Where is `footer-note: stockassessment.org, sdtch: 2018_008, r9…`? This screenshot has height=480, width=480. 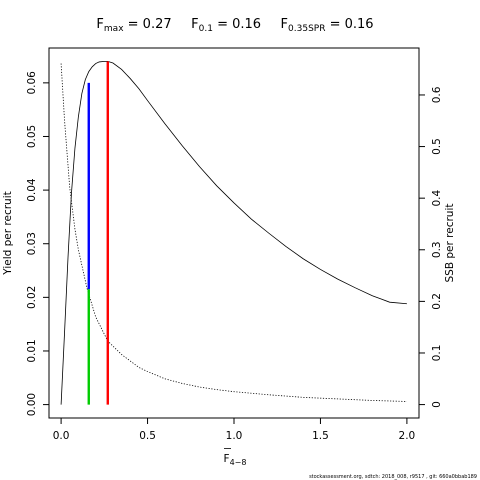
footer-note: stockassessment.org, sdtch: 2018_008, r9… is located at coordinates (393, 477).